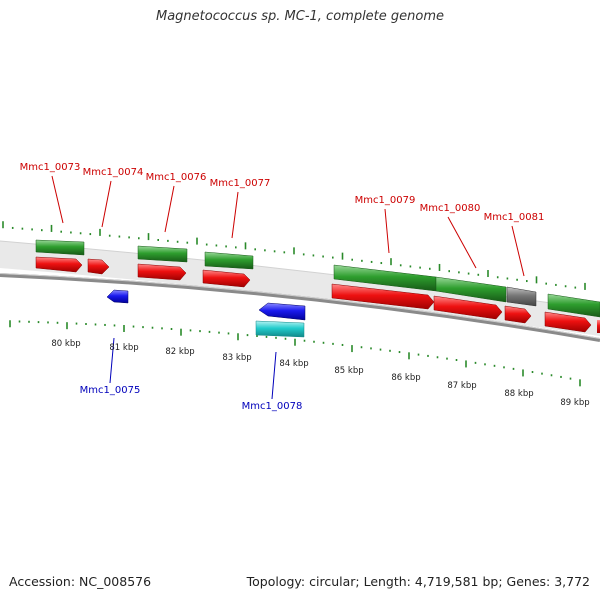 Image resolution: width=600 pixels, height=600 pixels. I want to click on gene-feature-next, so click(573, 305).